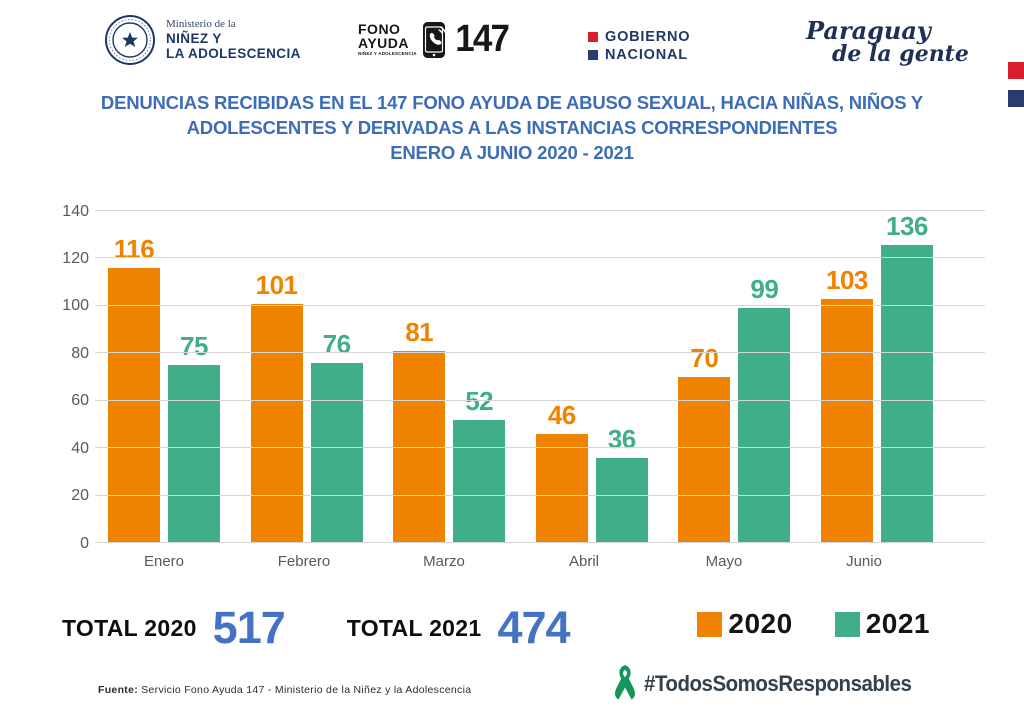 The height and width of the screenshot is (717, 1024). What do you see at coordinates (540, 210) in the screenshot?
I see `gridline-y140` at bounding box center [540, 210].